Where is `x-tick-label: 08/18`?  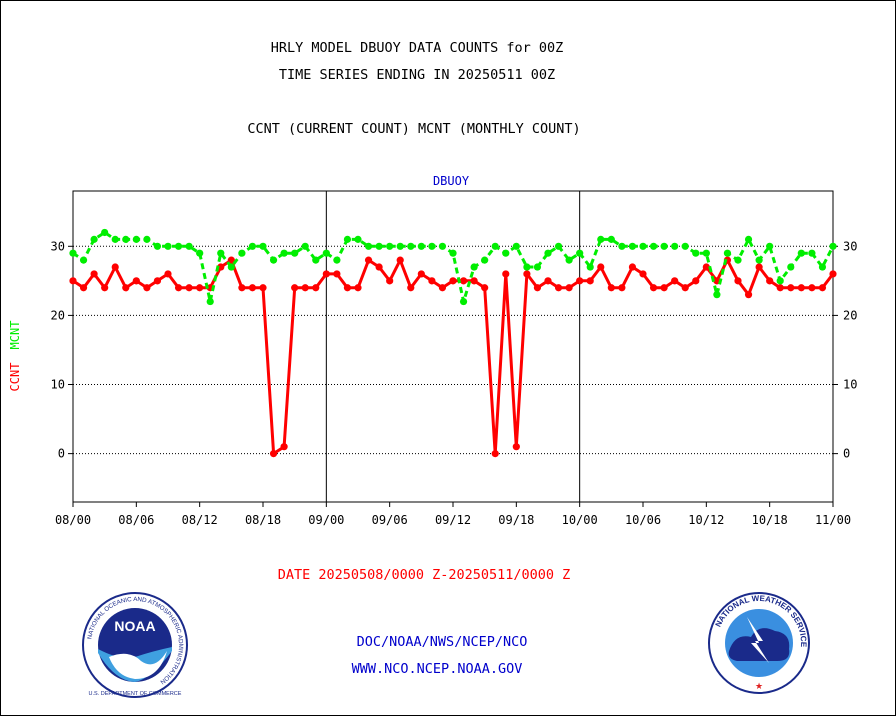
x-tick-label: 08/18 is located at coordinates (263, 520).